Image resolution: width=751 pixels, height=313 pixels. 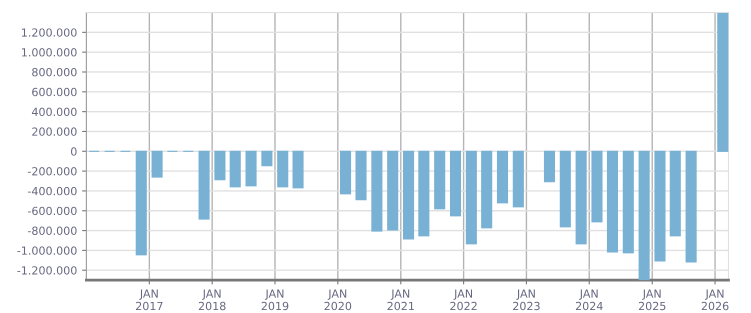 I want to click on x-tick-label: JAN 2017, so click(x=149, y=300).